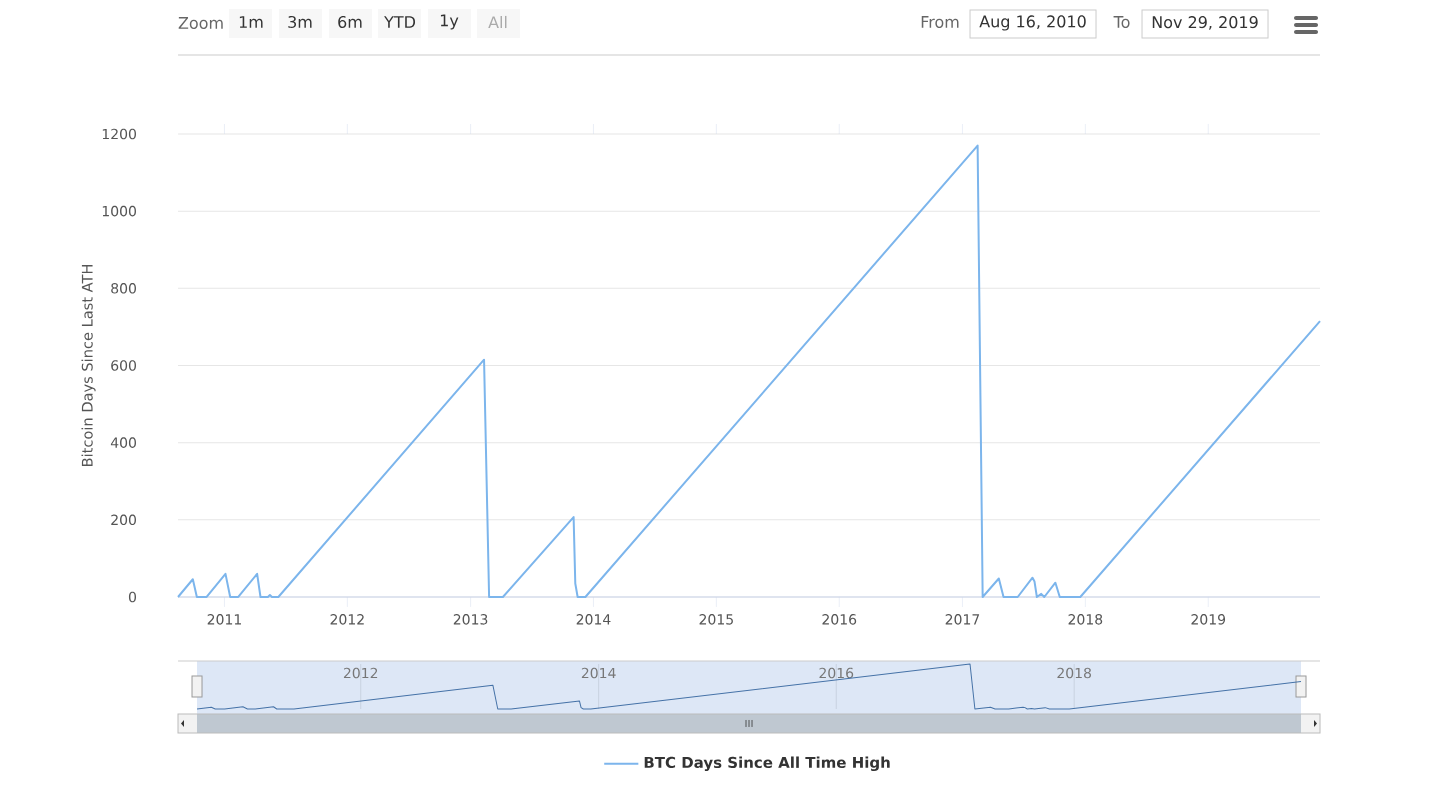 This screenshot has height=801, width=1443. Describe the element at coordinates (300, 22) in the screenshot. I see `text: 3m` at that location.